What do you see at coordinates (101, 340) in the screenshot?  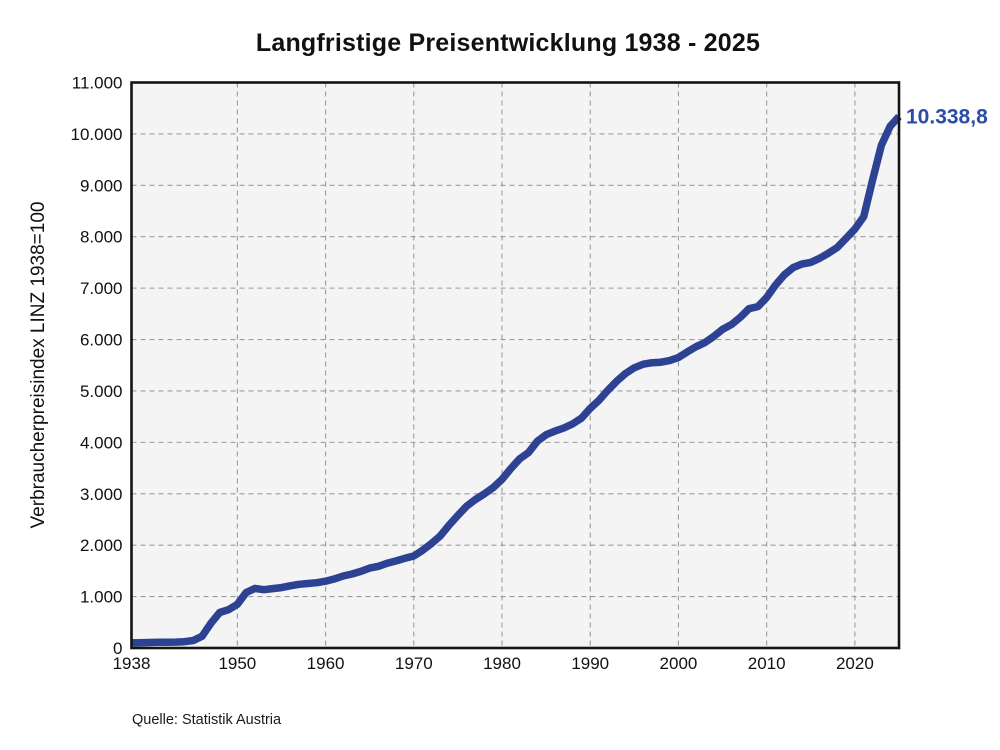 I see `y-tick-label: 6.000` at bounding box center [101, 340].